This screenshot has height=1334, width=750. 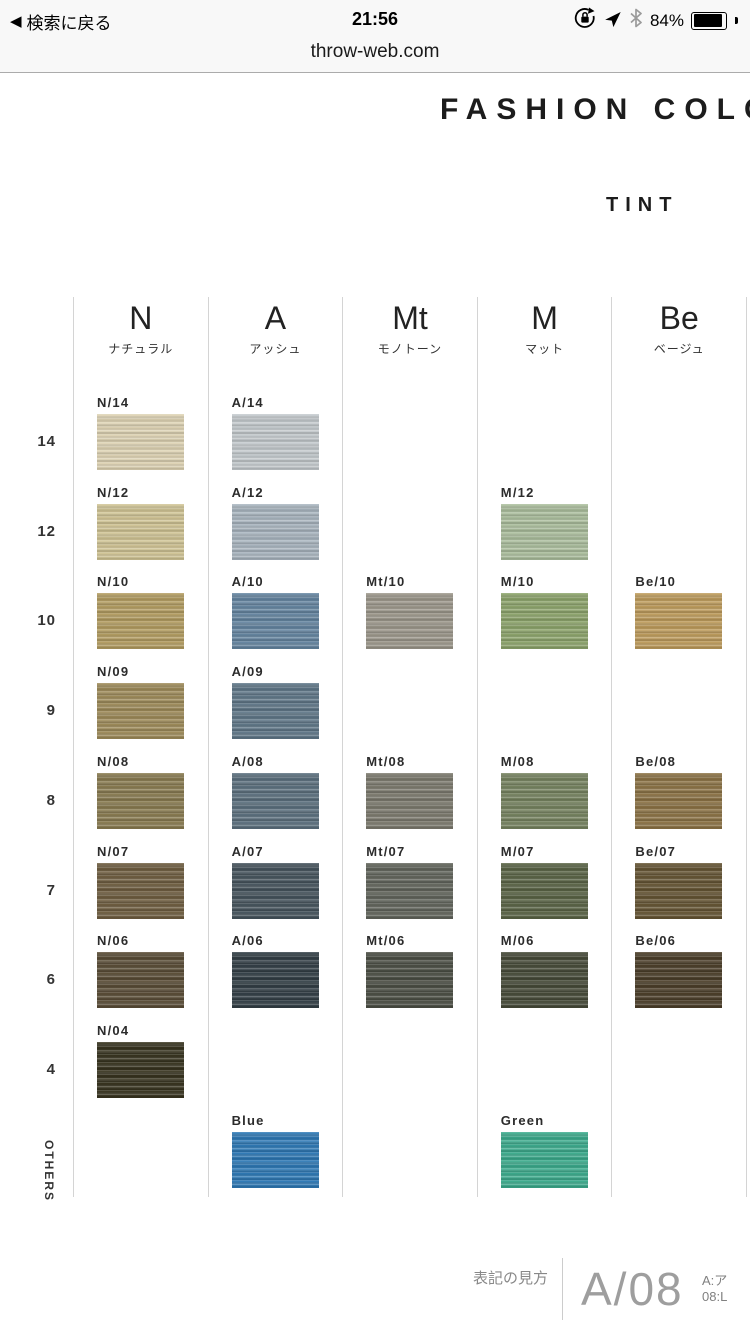 I want to click on swatch-label-A/10: A/10, so click(x=247, y=582).